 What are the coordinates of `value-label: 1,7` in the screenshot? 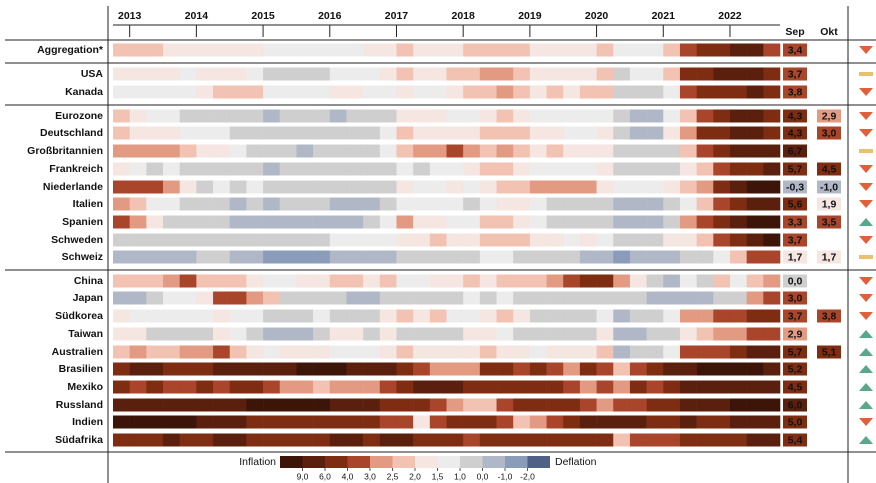 It's located at (795, 257).